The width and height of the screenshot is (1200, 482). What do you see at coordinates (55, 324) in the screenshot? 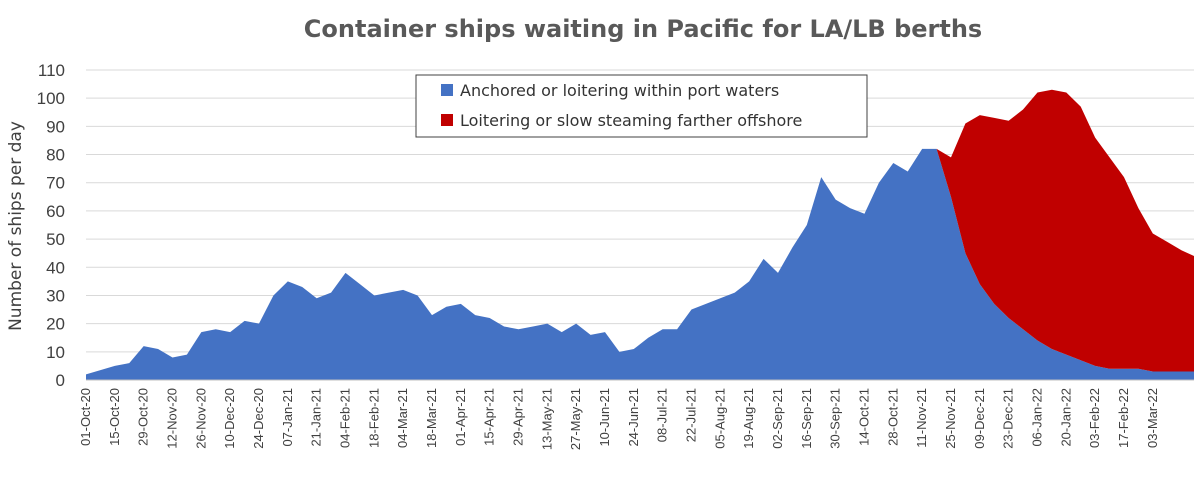
I see `y-tick-label: 20` at bounding box center [55, 324].